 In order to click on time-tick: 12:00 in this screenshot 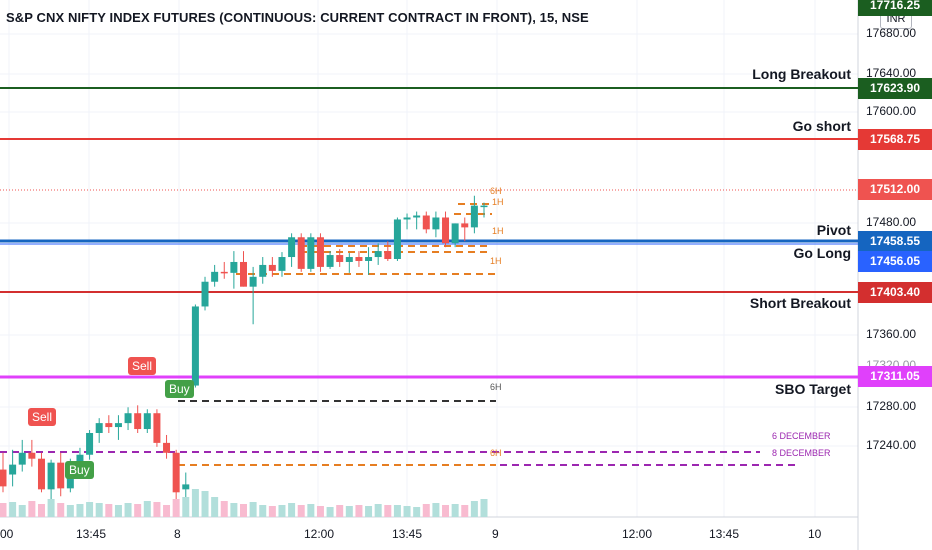, I will do `click(637, 534)`.